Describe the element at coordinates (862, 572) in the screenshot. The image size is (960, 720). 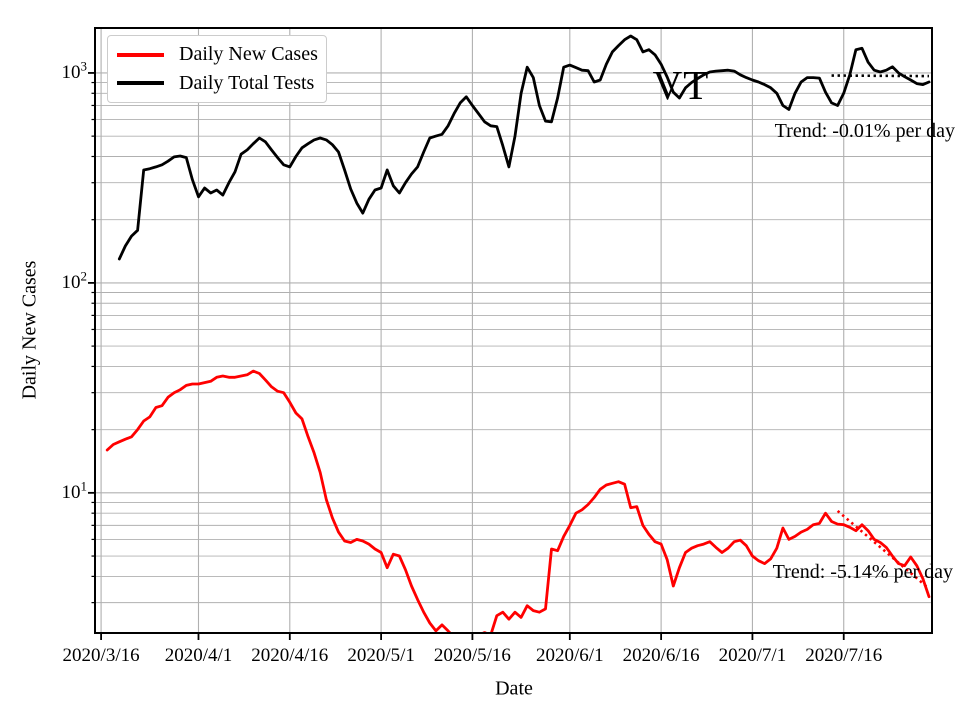
I see `cases-trend-annotation: Trend: -5.14% per day` at that location.